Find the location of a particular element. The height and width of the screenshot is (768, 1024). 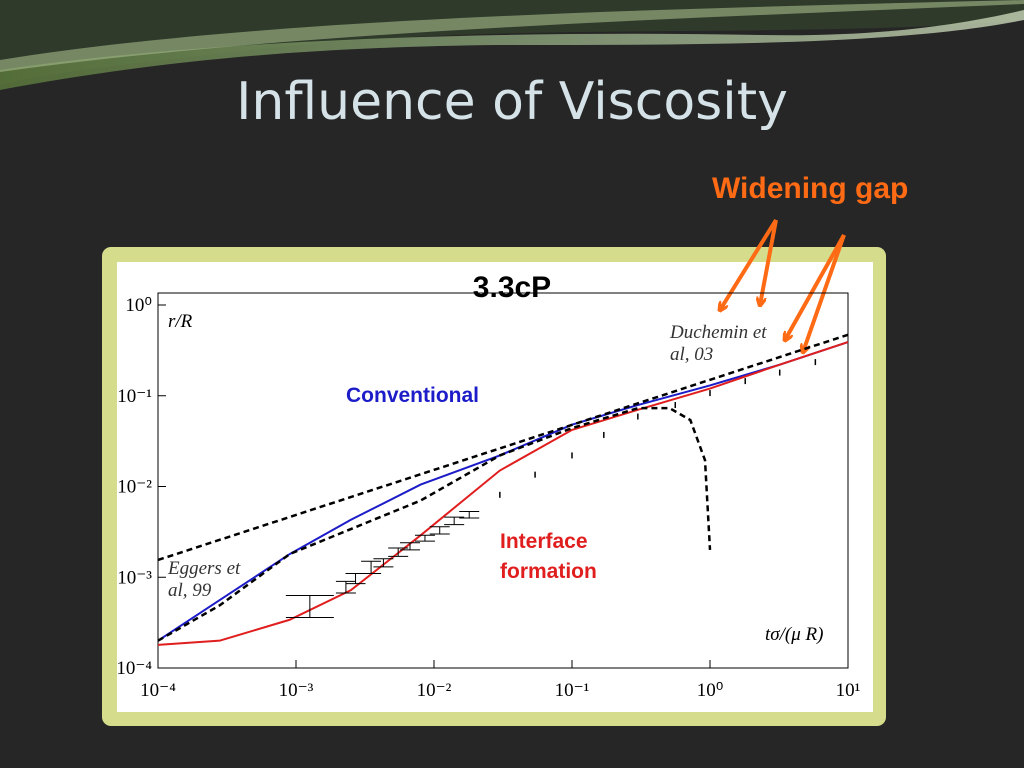

x-tick-label: 10⁻² is located at coordinates (434, 690).